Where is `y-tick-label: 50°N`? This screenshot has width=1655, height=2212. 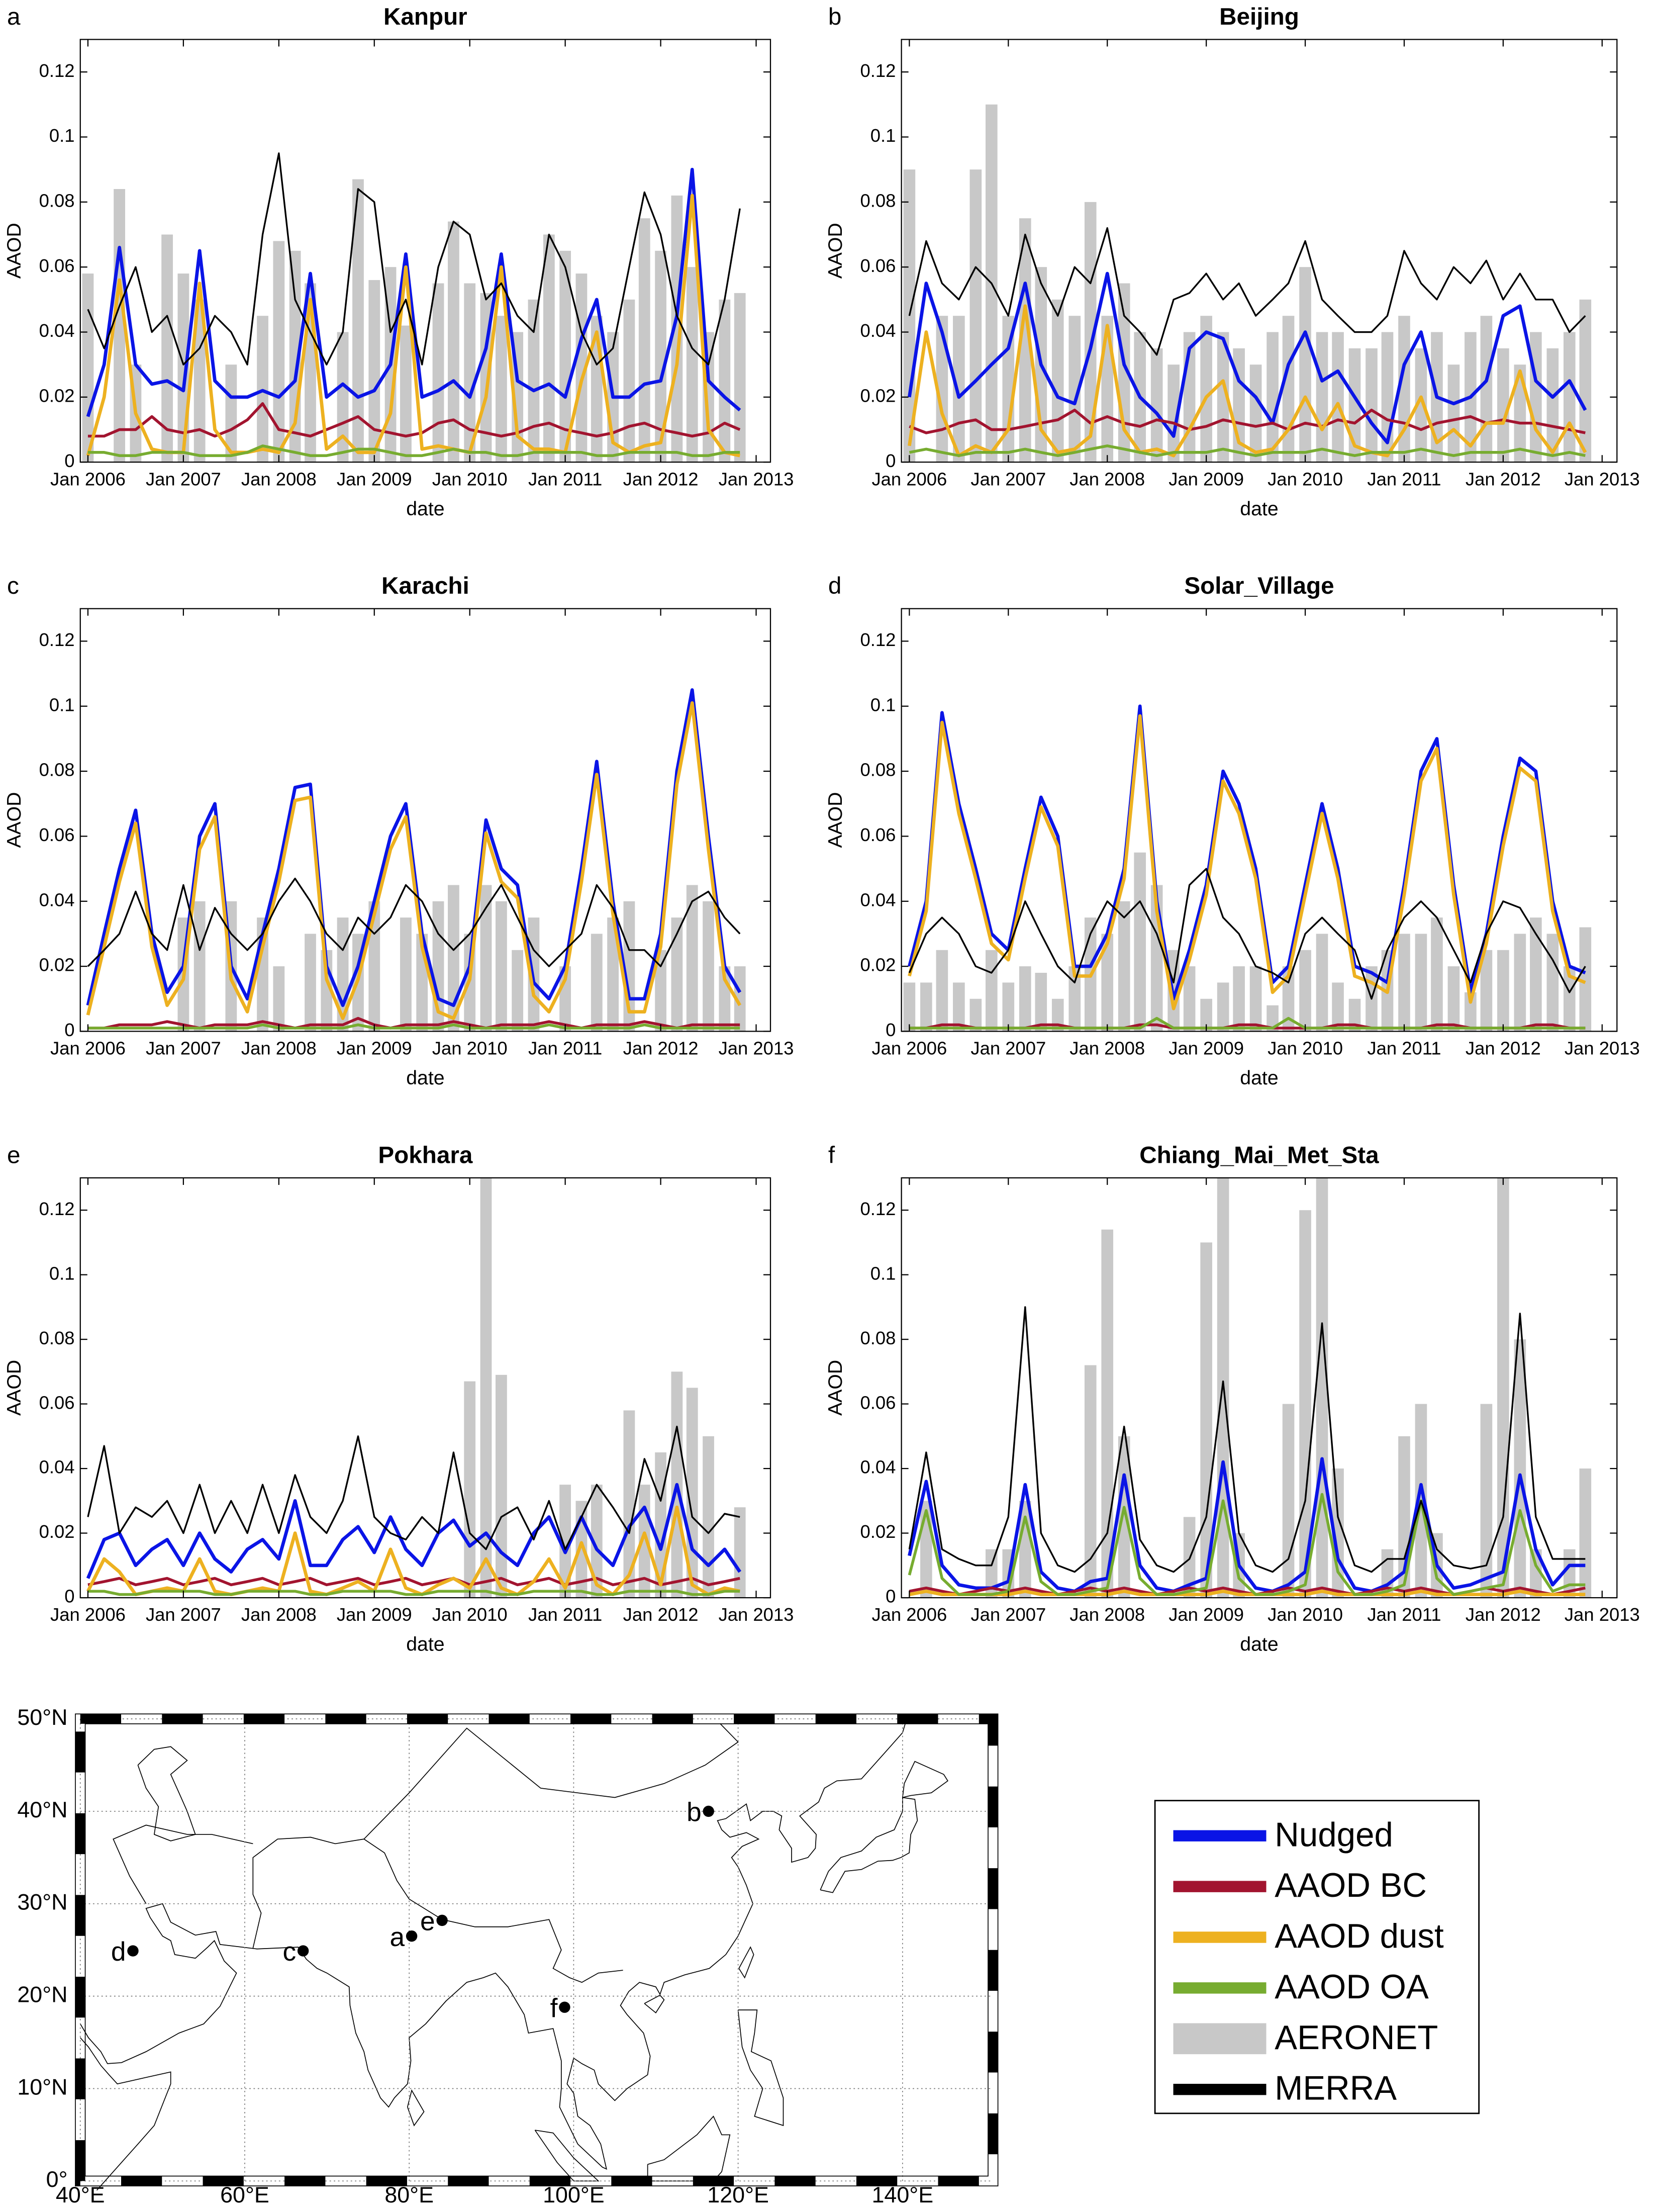
y-tick-label: 50°N is located at coordinates (42, 1717).